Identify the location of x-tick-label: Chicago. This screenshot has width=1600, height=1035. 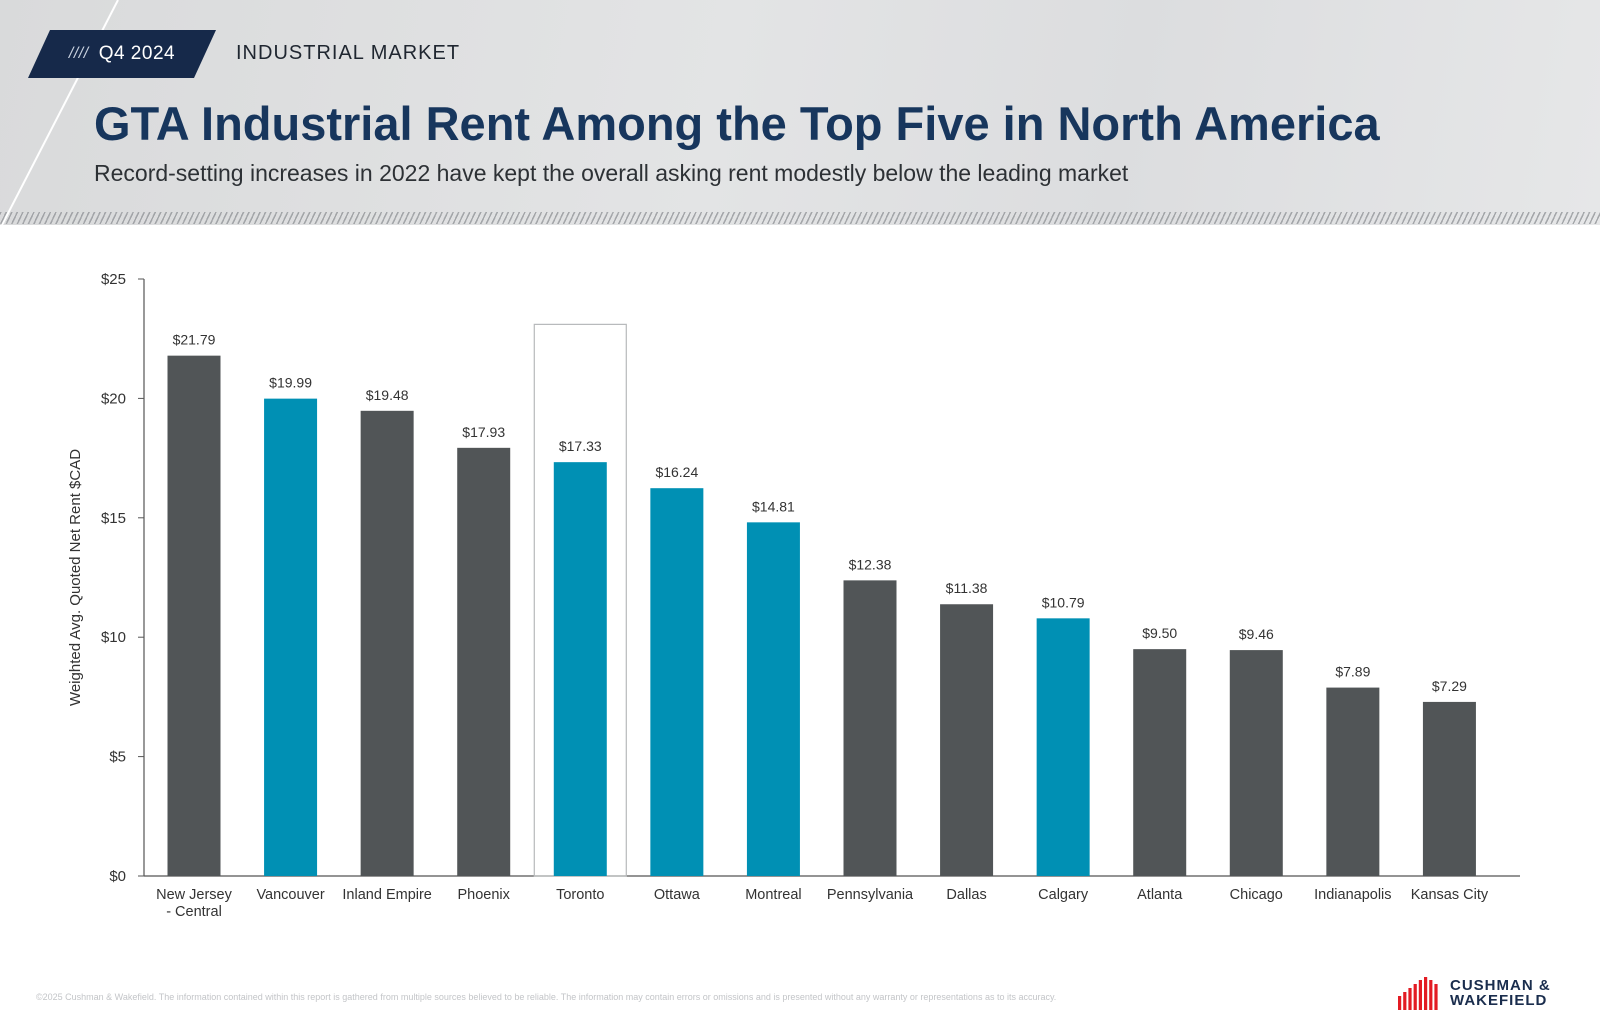
(1256, 895).